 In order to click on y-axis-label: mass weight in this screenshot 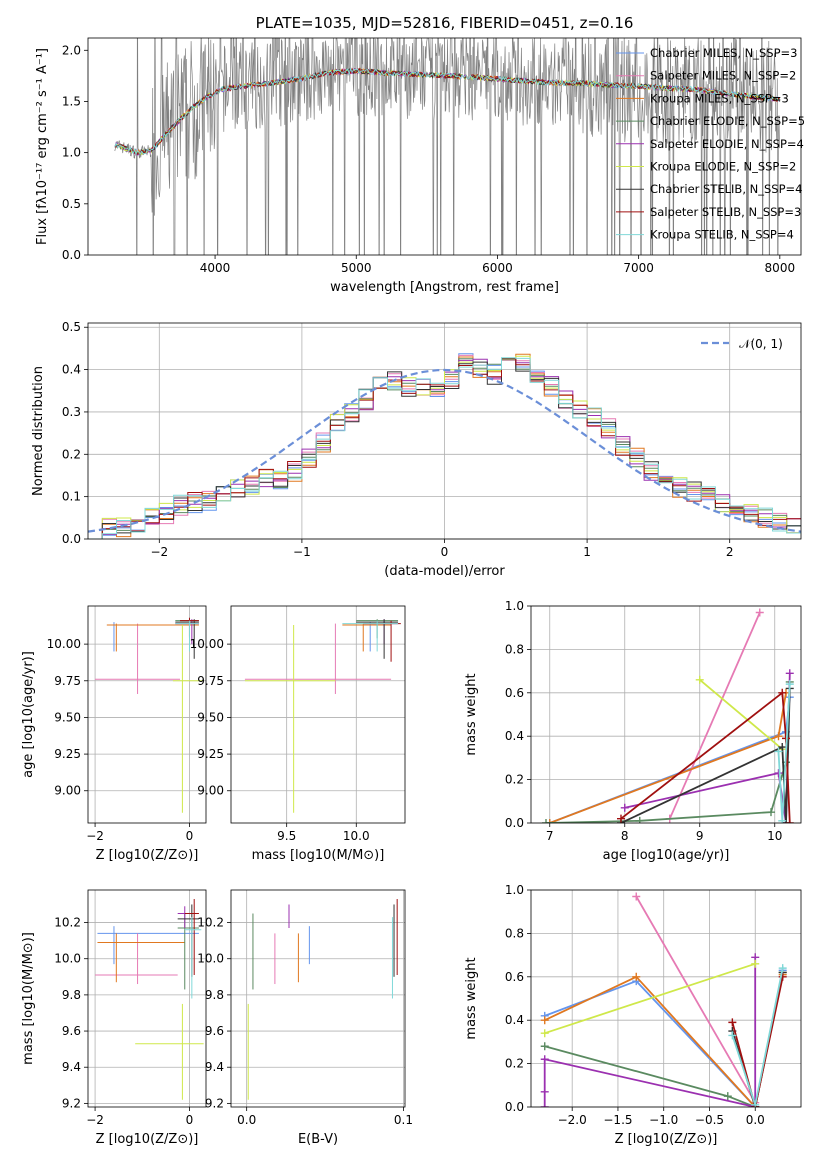, I will do `click(471, 714)`.